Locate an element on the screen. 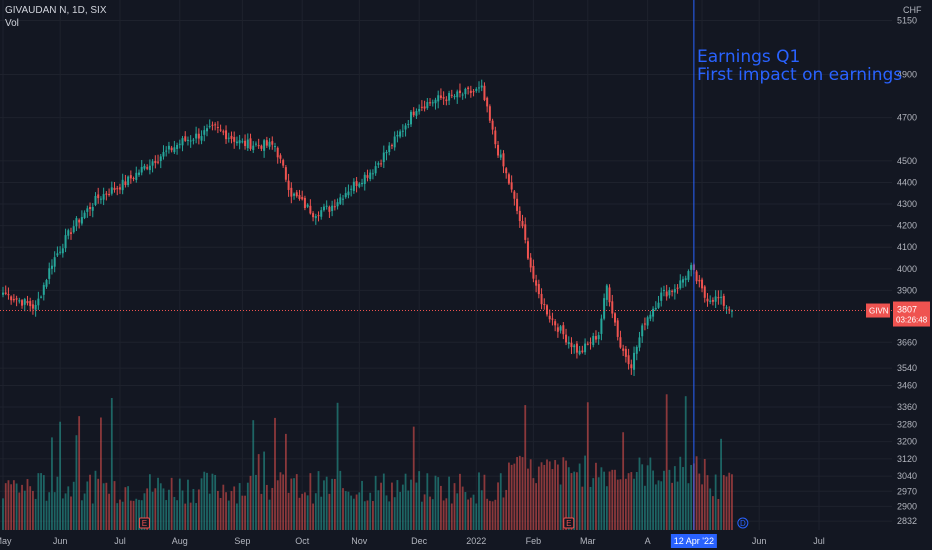 The image size is (932, 550). y-tick-label: 4400 is located at coordinates (907, 182).